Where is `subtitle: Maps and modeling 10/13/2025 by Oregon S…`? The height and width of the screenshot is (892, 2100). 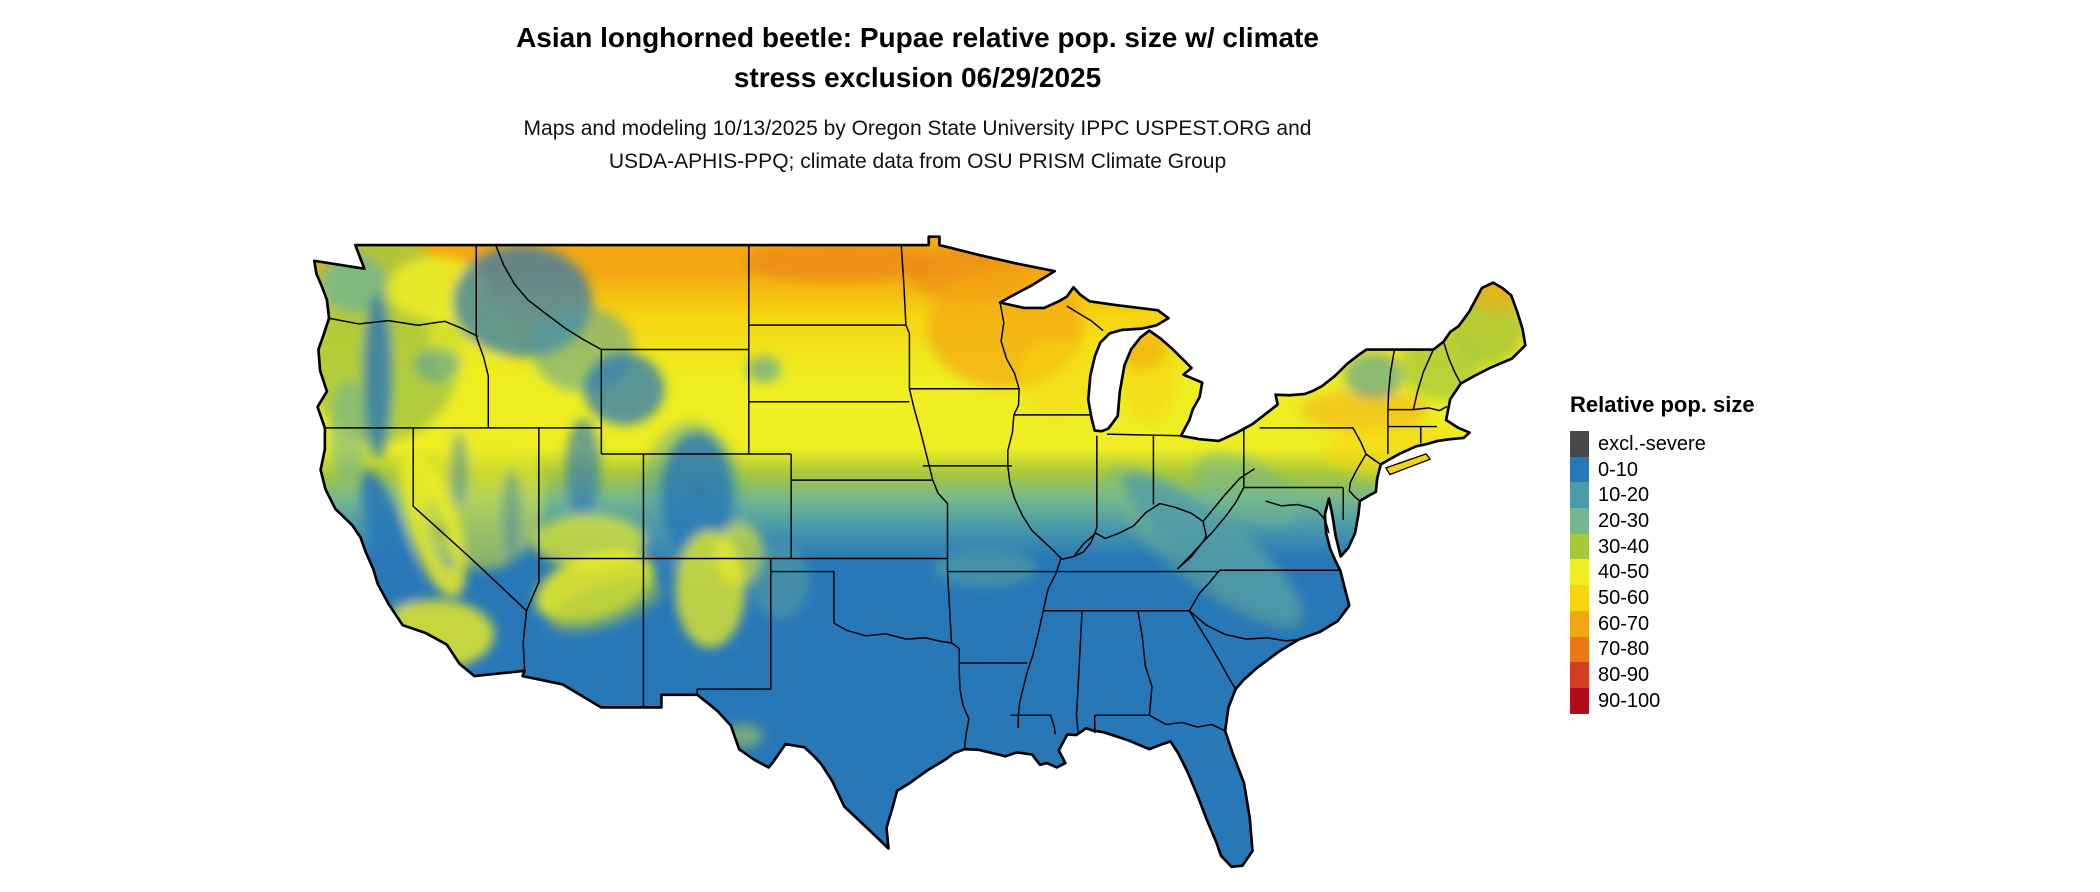 subtitle: Maps and modeling 10/13/2025 by Oregon S… is located at coordinates (917, 145).